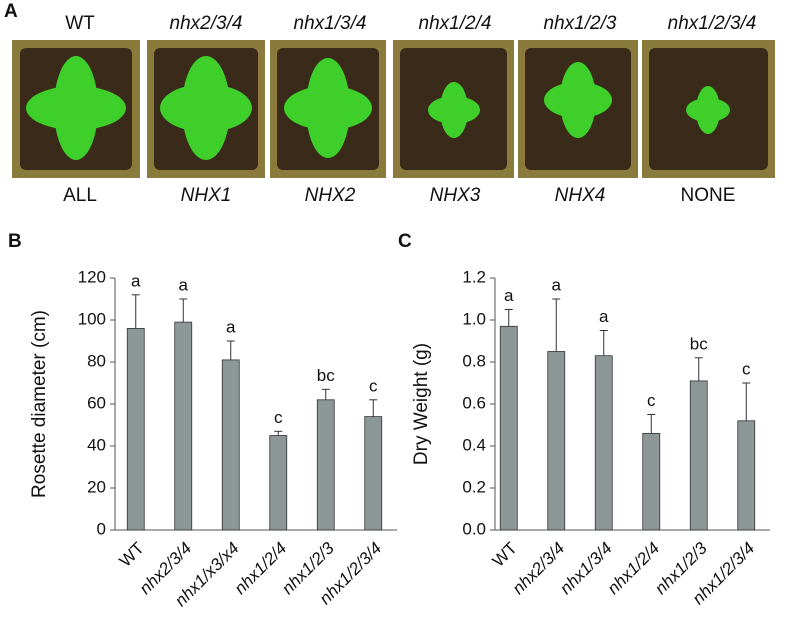 This screenshot has height=639, width=787. What do you see at coordinates (96, 402) in the screenshot?
I see `y-tick-label: 60` at bounding box center [96, 402].